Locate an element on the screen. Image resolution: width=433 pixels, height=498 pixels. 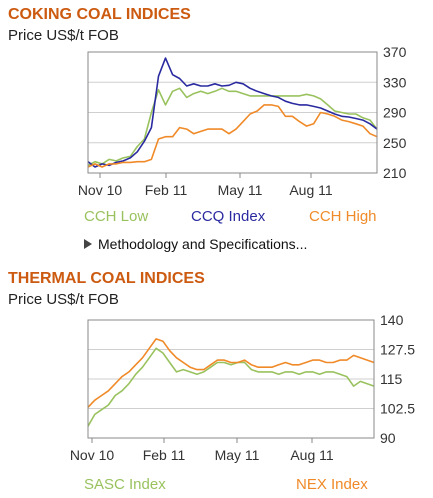
legend-cch-low: CCH Low is located at coordinates (116, 216).